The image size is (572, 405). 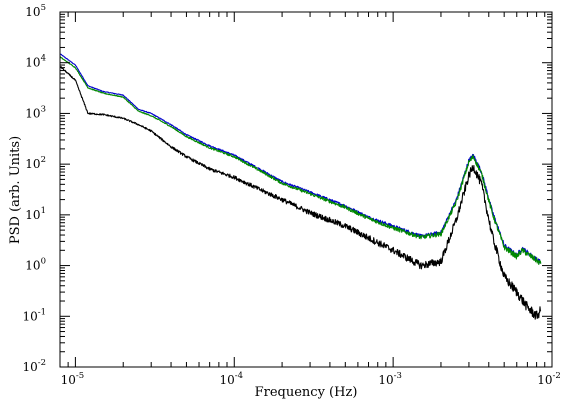 I want to click on x-tick-label: 10⁻⁵, so click(x=73, y=379).